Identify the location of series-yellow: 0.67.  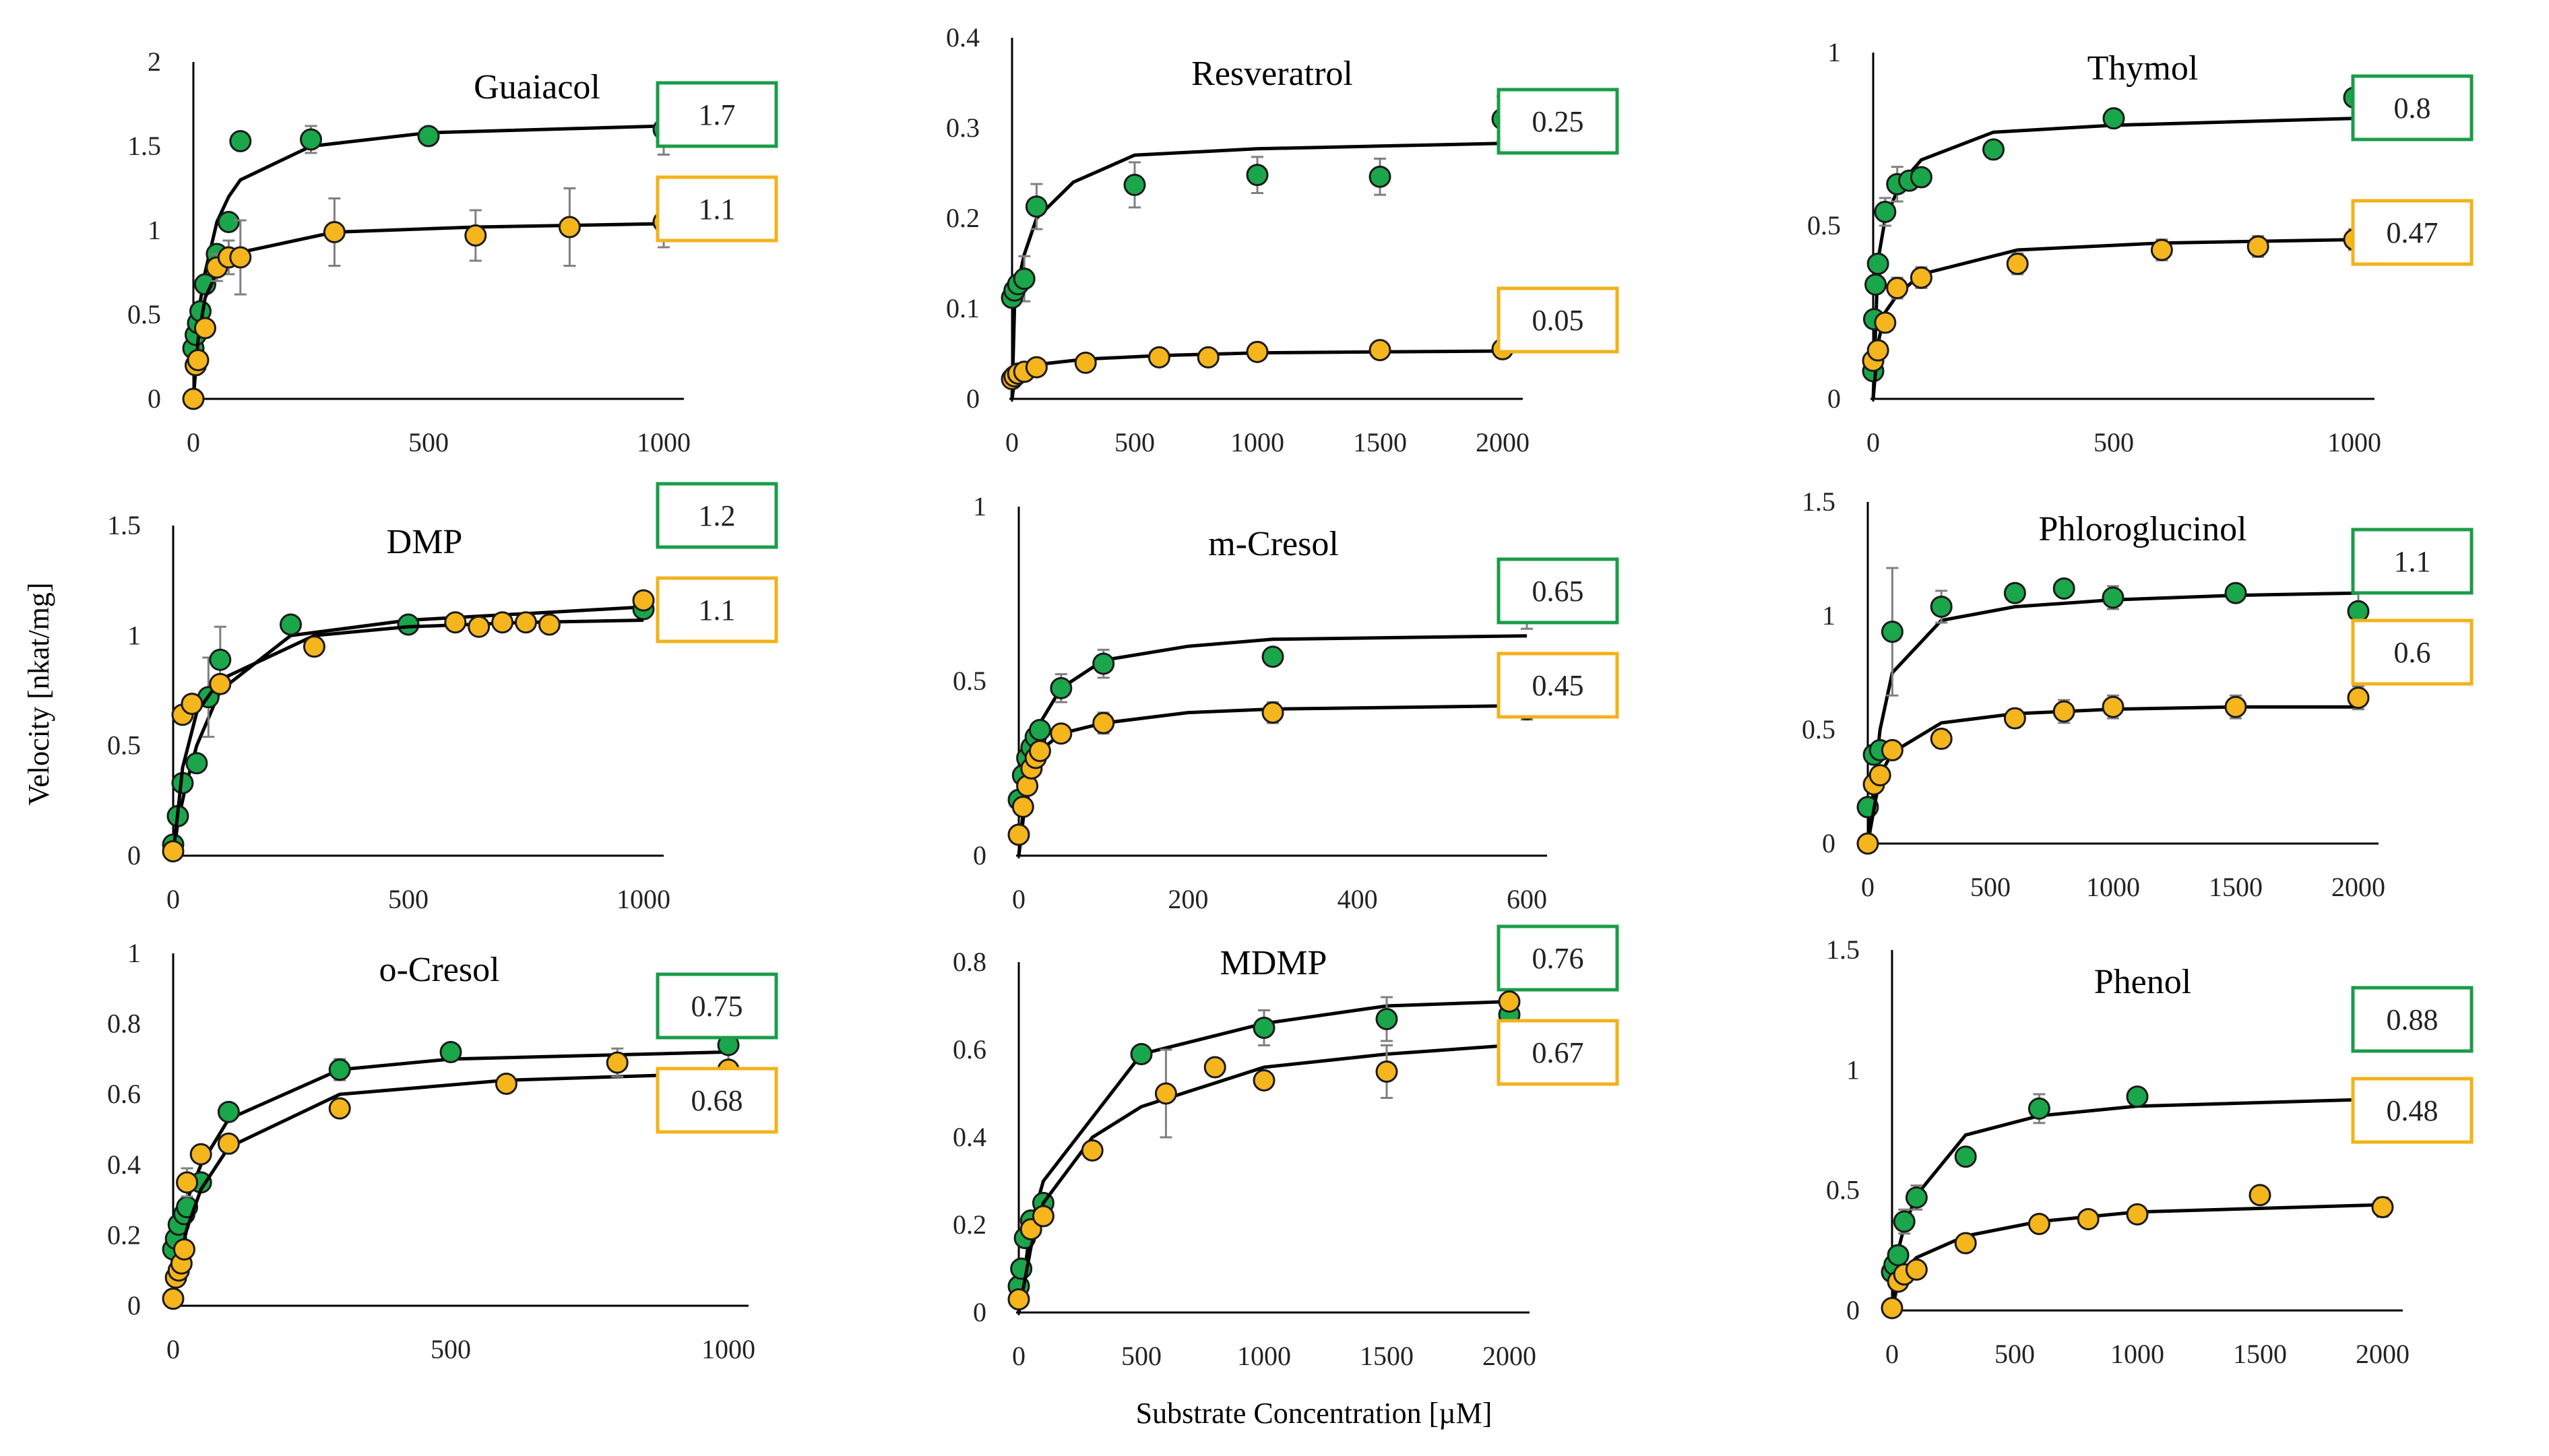
(1313, 1151).